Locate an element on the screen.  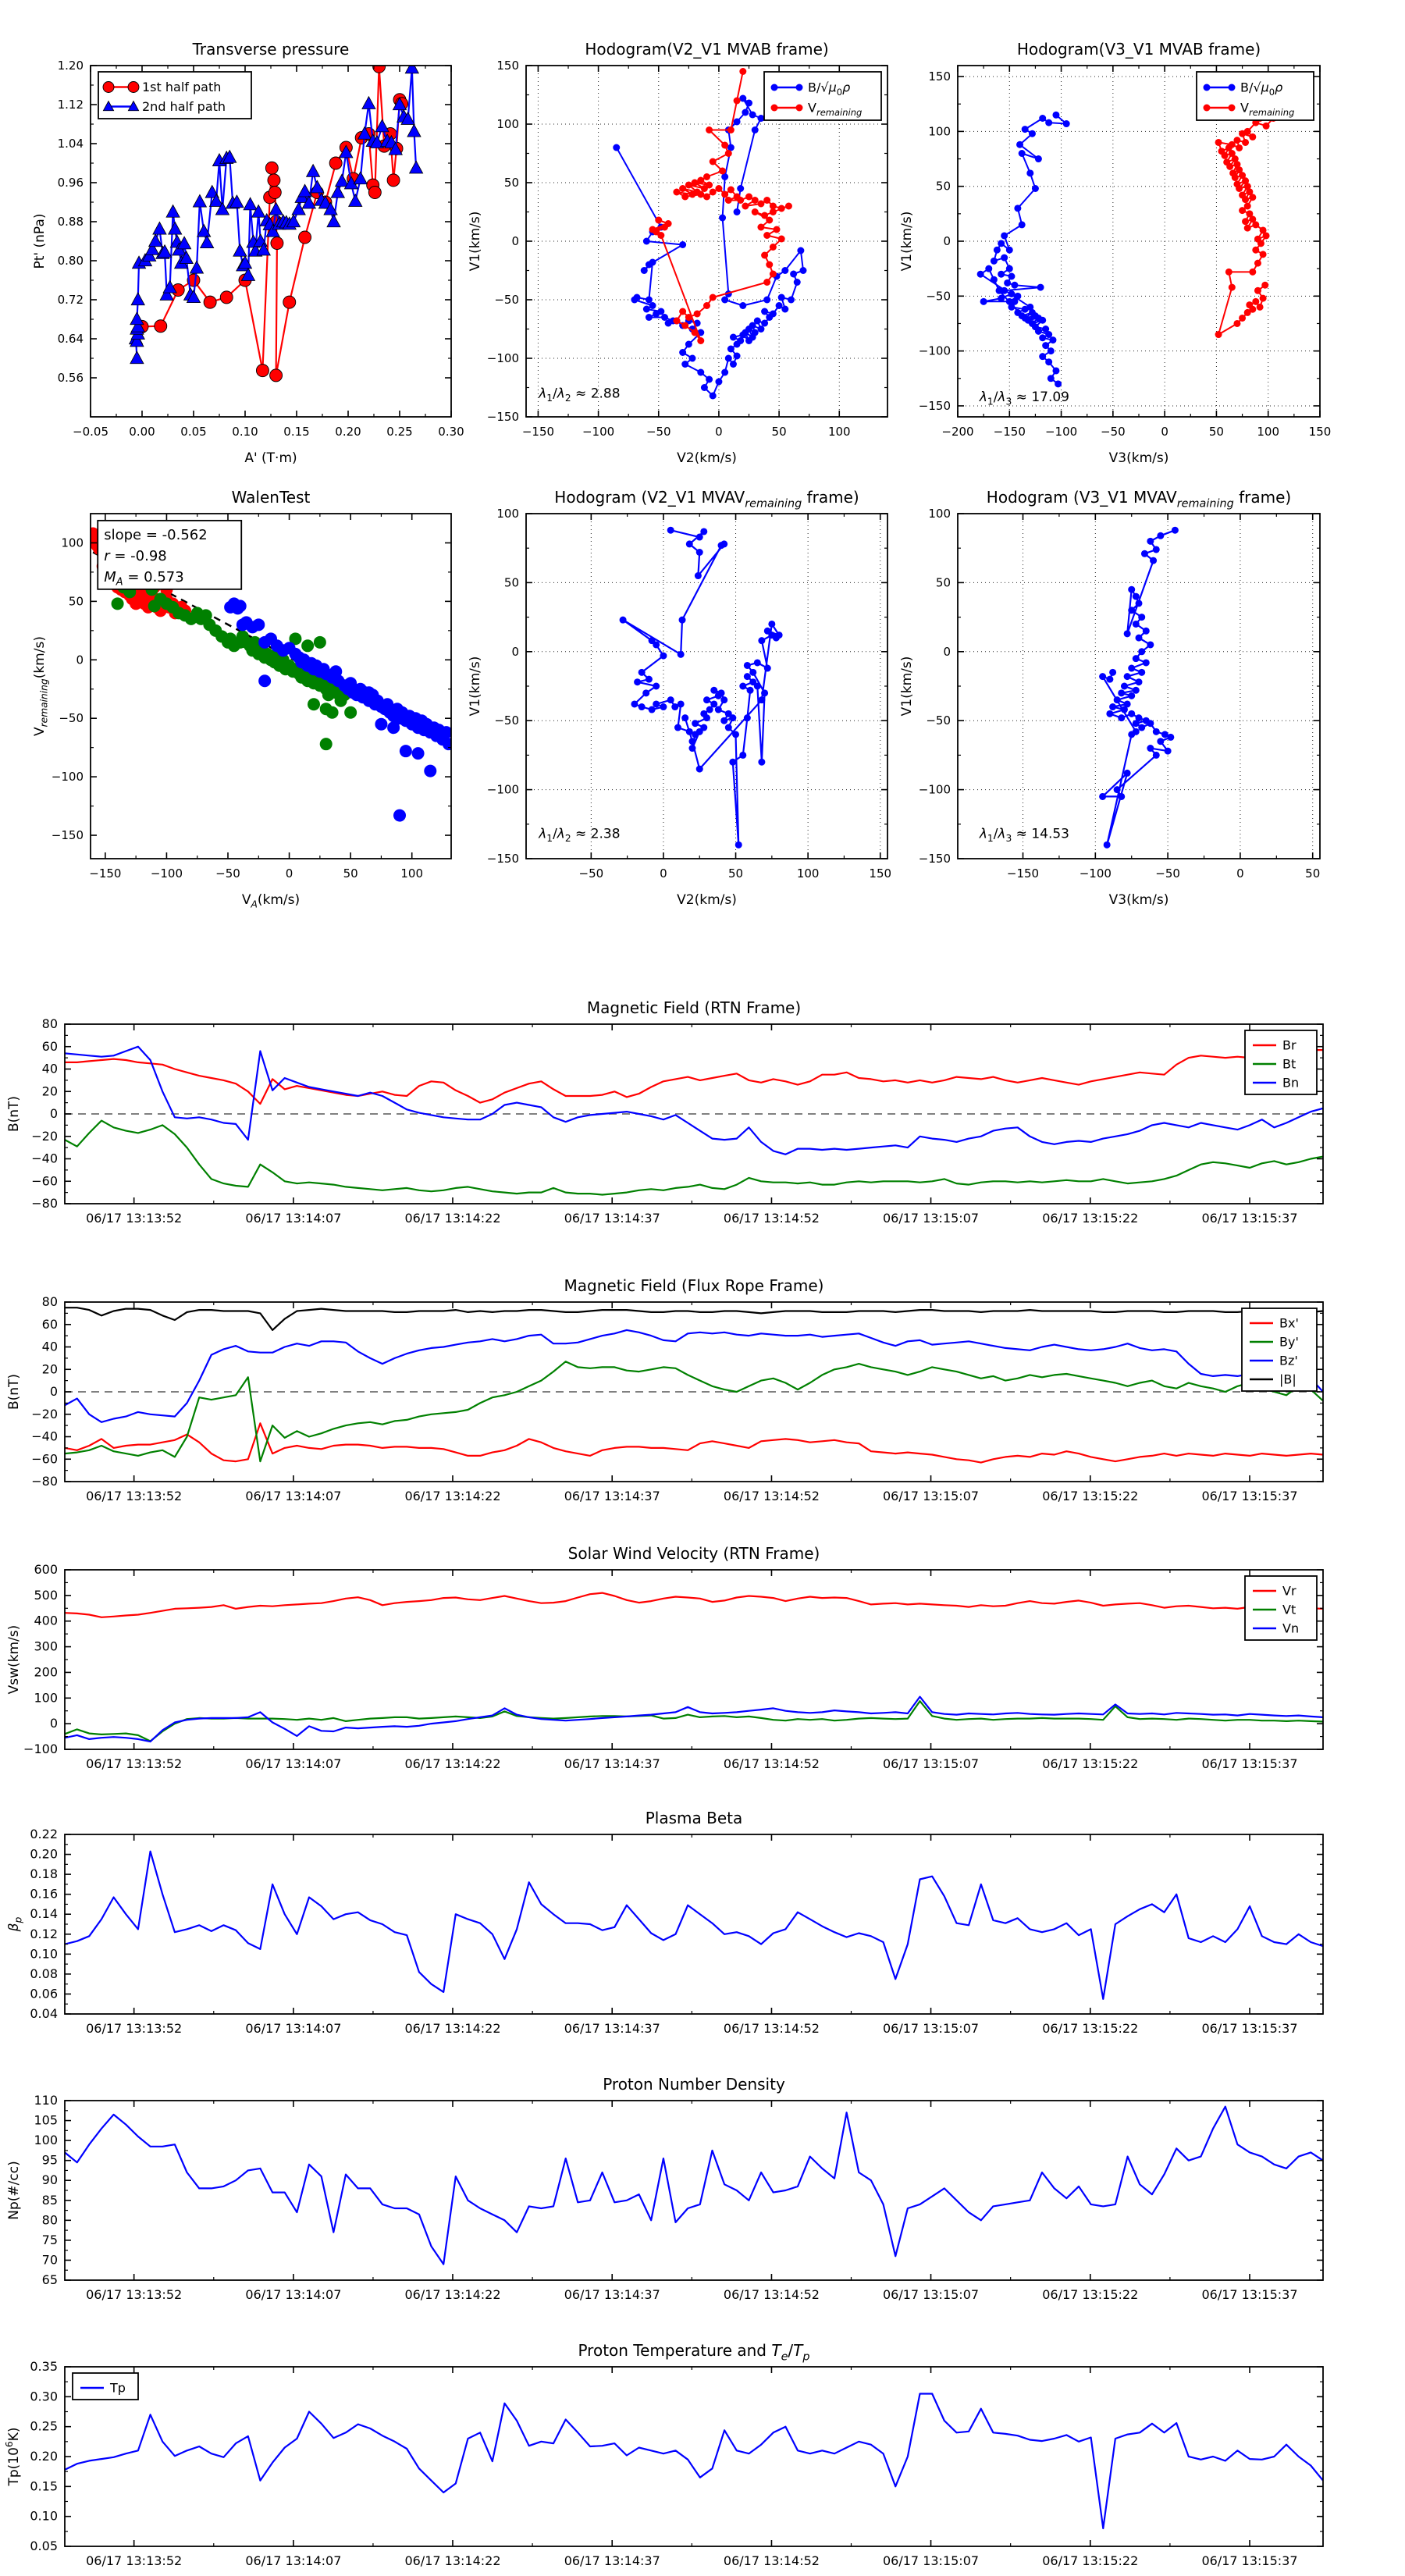
info-box: slope = -0.562 r = -0.98 MA = 0.573 is located at coordinates (170, 554).